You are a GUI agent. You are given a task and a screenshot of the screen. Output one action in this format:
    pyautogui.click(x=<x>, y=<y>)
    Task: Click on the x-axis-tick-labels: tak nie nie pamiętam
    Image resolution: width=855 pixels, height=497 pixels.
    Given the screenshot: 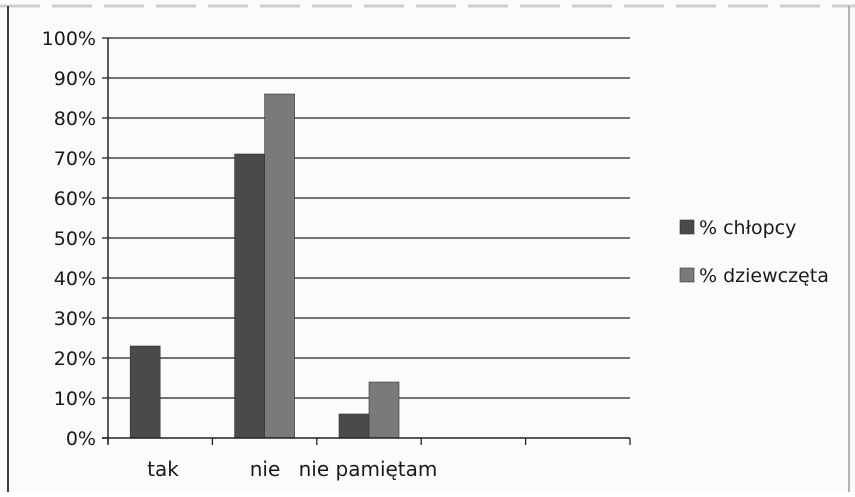 What is the action you would take?
    pyautogui.click(x=292, y=469)
    